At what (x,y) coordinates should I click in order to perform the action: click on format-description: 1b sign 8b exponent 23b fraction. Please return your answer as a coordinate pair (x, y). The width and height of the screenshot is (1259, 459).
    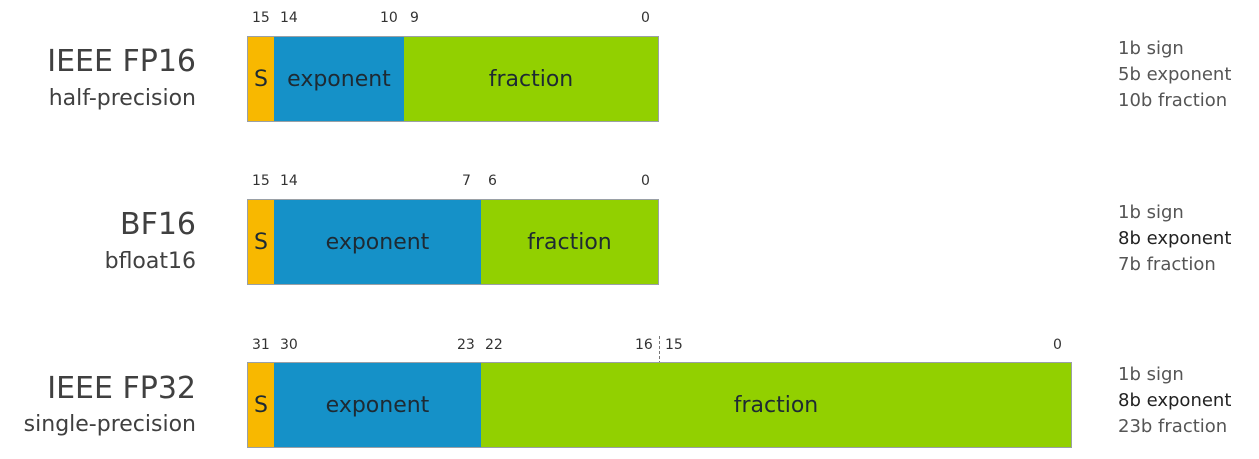
    Looking at the image, I should click on (1174, 401).